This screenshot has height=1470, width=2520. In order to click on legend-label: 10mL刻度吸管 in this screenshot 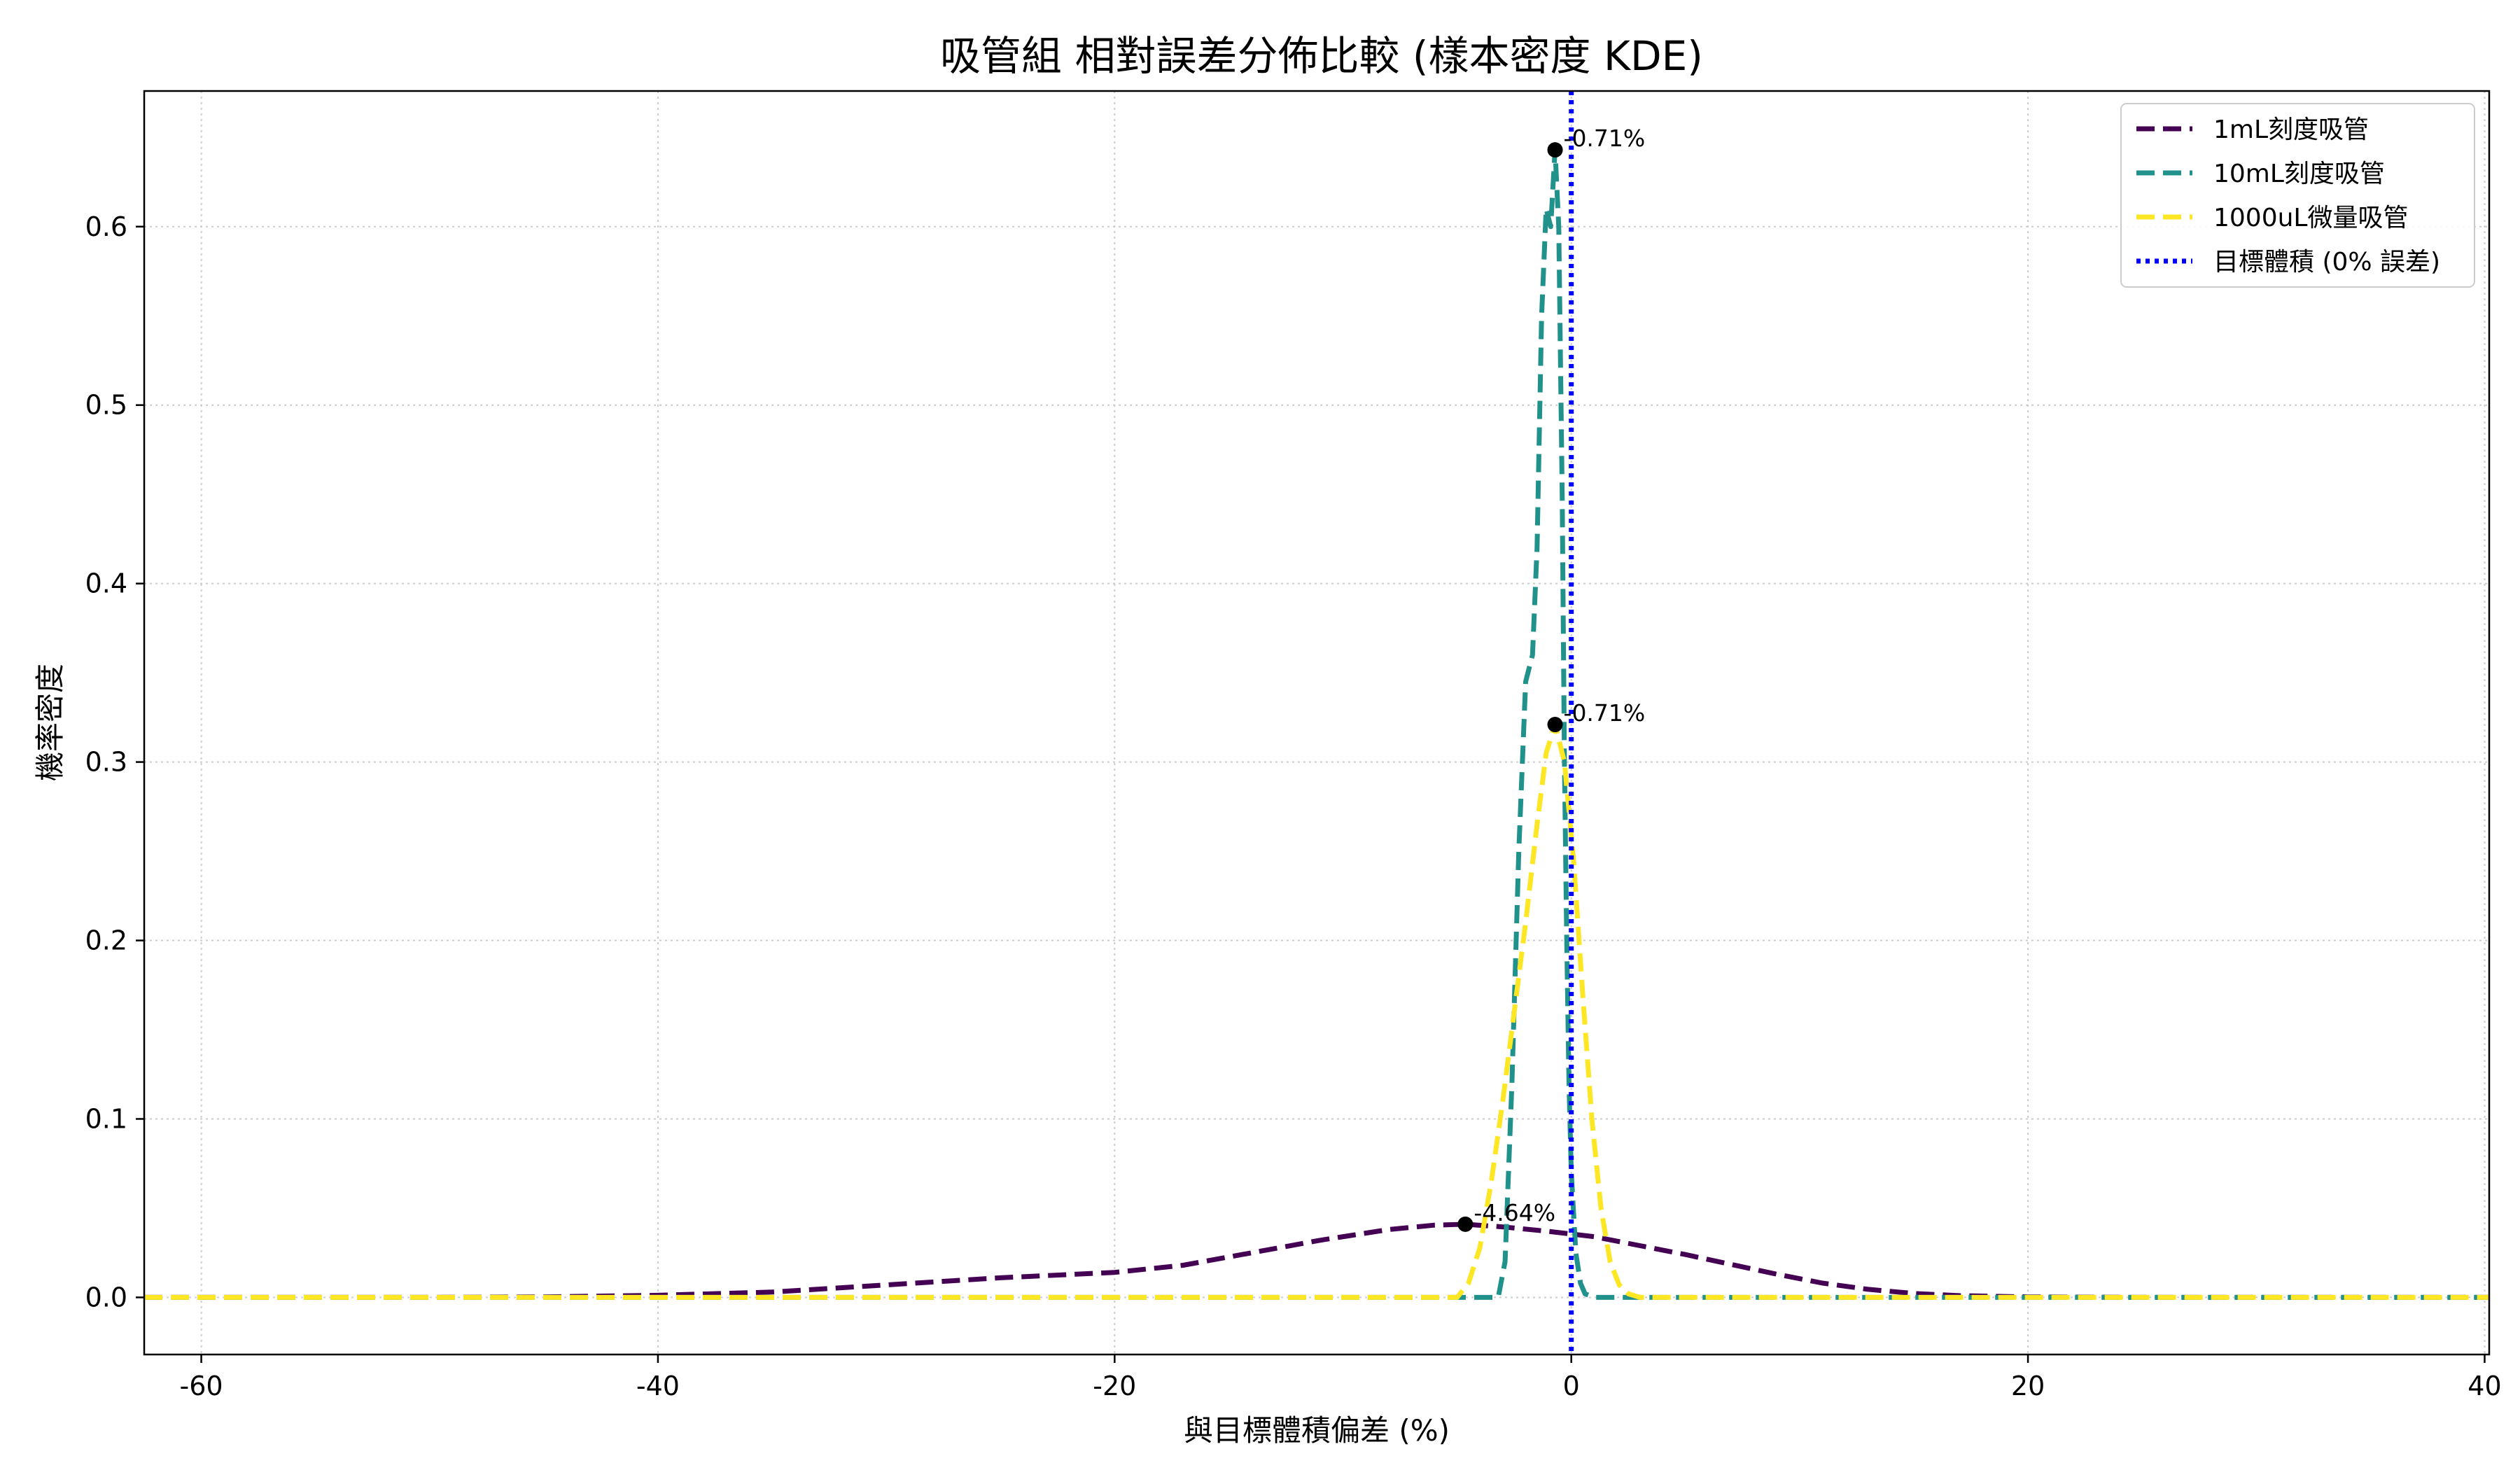, I will do `click(2299, 174)`.